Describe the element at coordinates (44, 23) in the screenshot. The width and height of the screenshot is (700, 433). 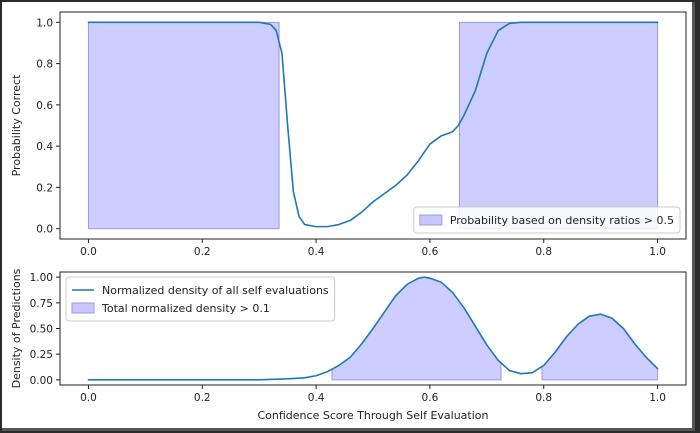
I see `top-y-tick-label: 1.0` at that location.